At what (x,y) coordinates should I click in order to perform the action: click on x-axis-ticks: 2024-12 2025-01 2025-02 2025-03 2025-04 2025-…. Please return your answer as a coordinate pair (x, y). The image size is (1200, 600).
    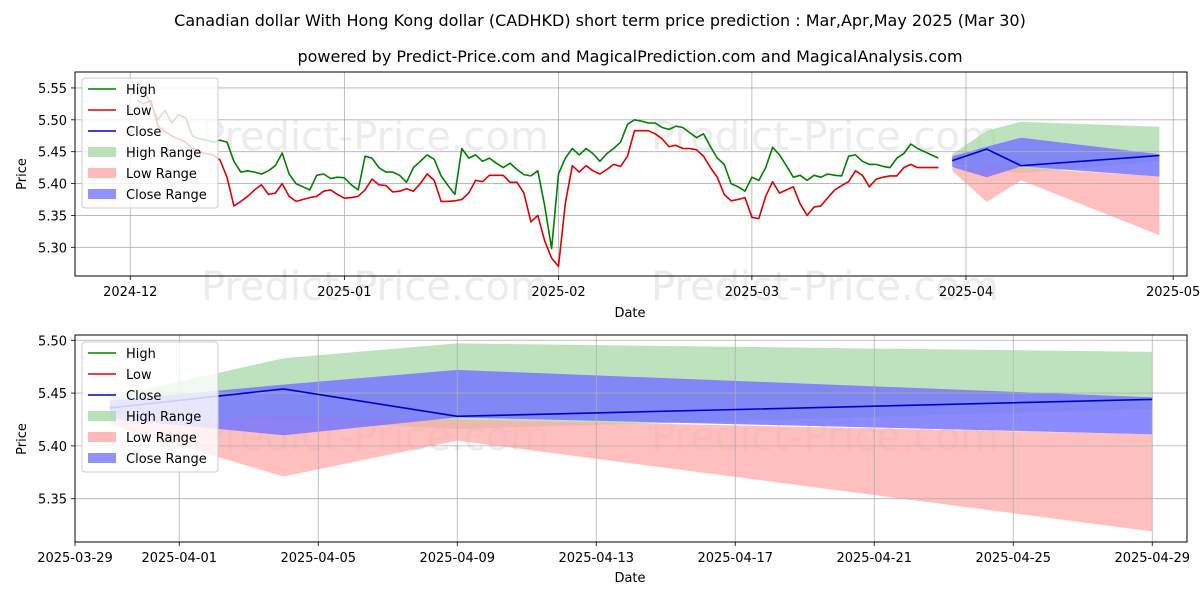
    Looking at the image, I should click on (651, 288).